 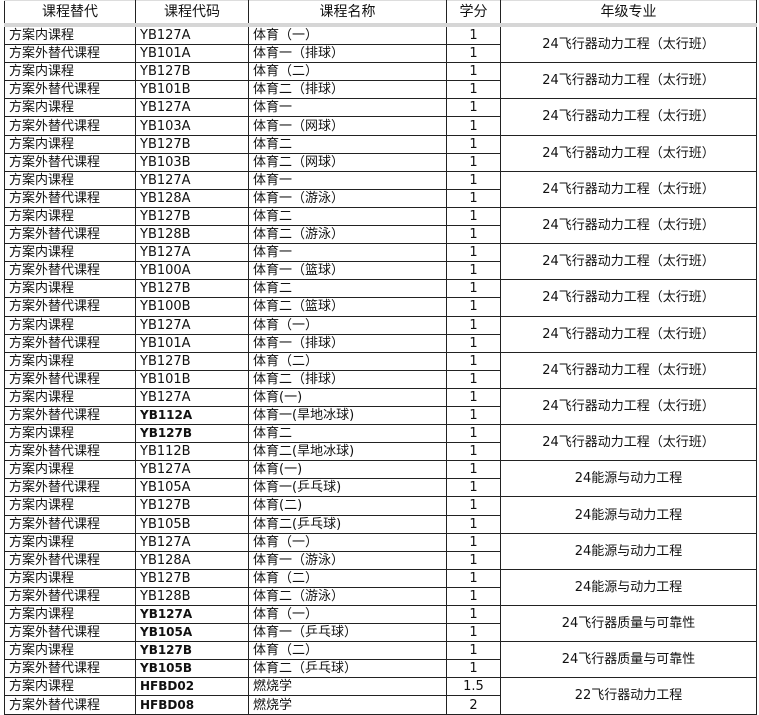 I want to click on course-name-cell: 体育二（篮球）, so click(x=347, y=307).